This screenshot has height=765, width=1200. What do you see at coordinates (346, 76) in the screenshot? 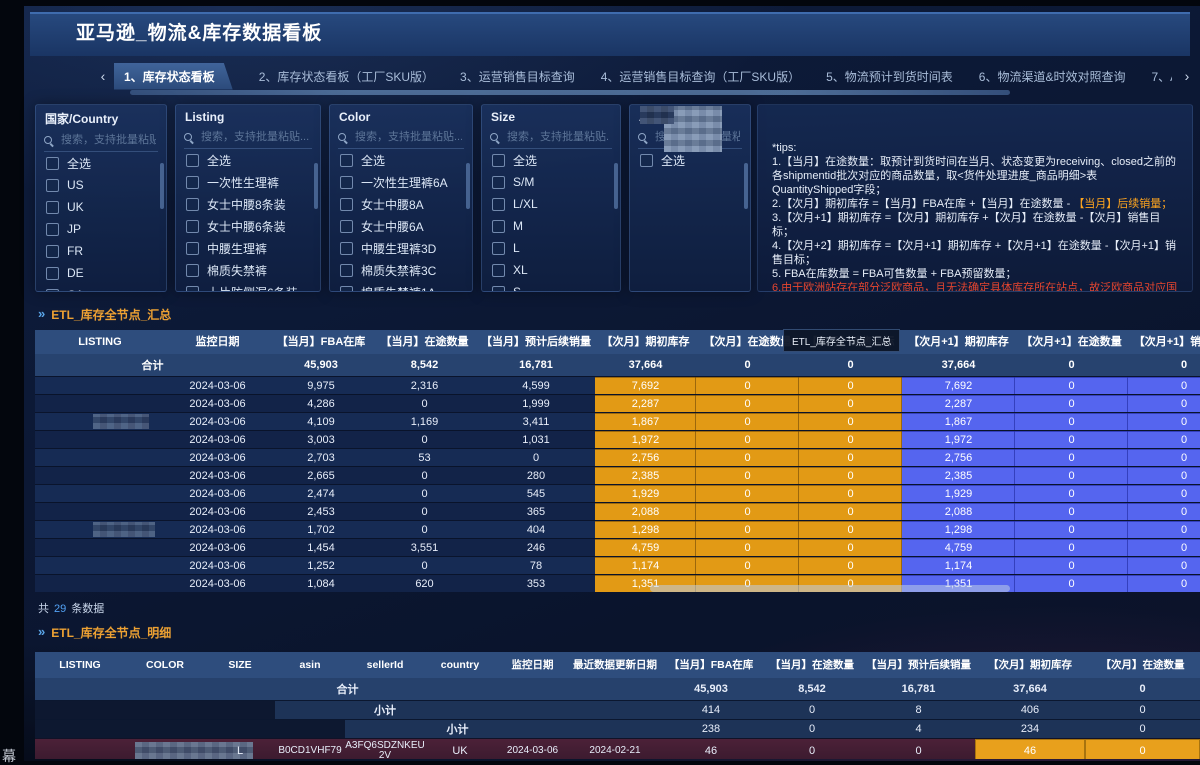
I see `dashboard-tab: 2、库存状态看板（工厂SKU版）` at bounding box center [346, 76].